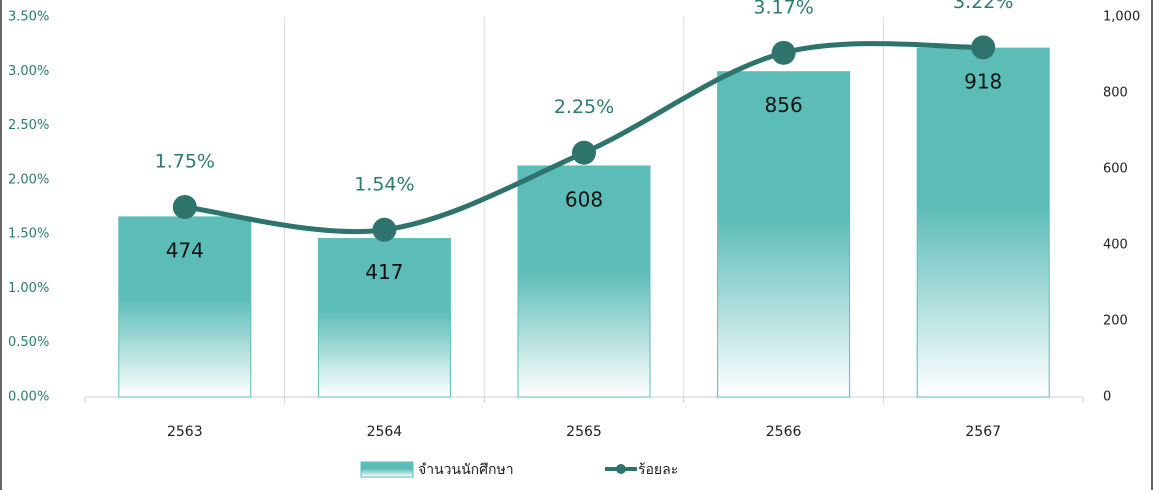 The height and width of the screenshot is (490, 1153). Describe the element at coordinates (983, 432) in the screenshot. I see `x-tick-label: 2567` at that location.